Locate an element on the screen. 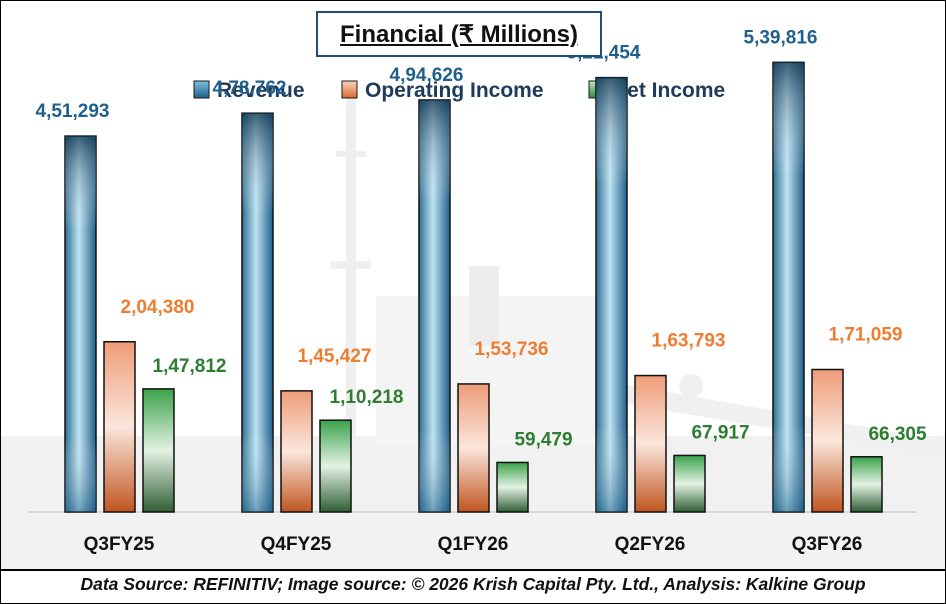 The image size is (946, 604). value-label-net-income-q4fy25: 1,10,218 is located at coordinates (367, 397).